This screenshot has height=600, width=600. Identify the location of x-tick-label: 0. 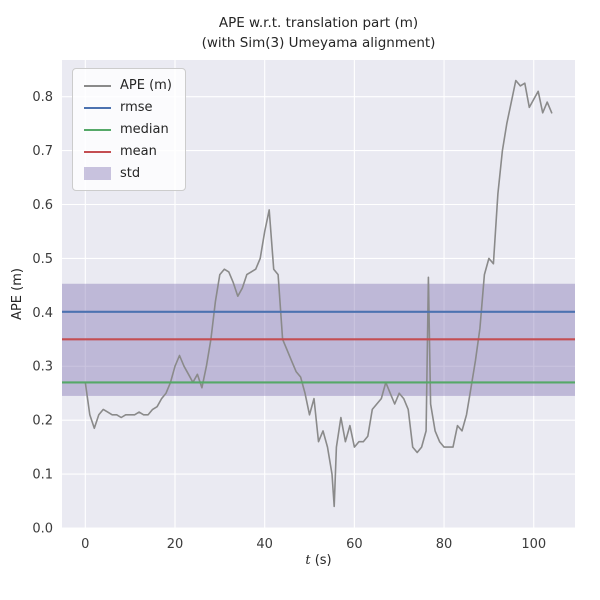
(85, 544).